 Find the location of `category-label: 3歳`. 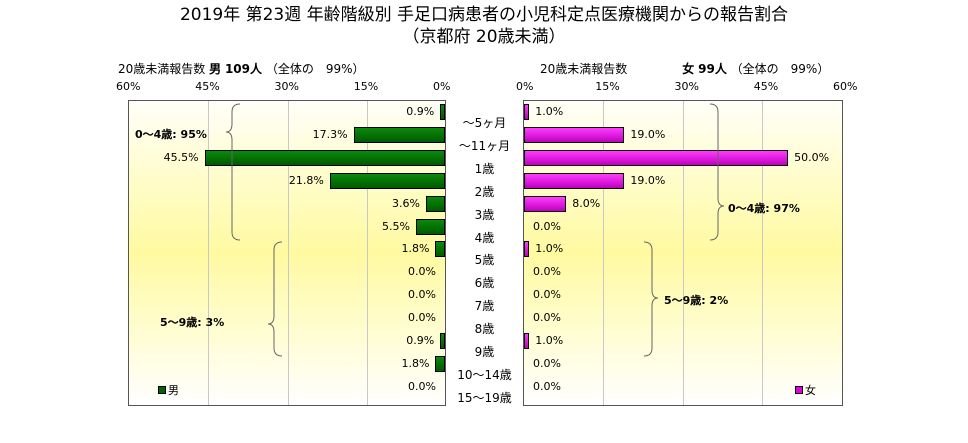

category-label: 3歳 is located at coordinates (484, 214).